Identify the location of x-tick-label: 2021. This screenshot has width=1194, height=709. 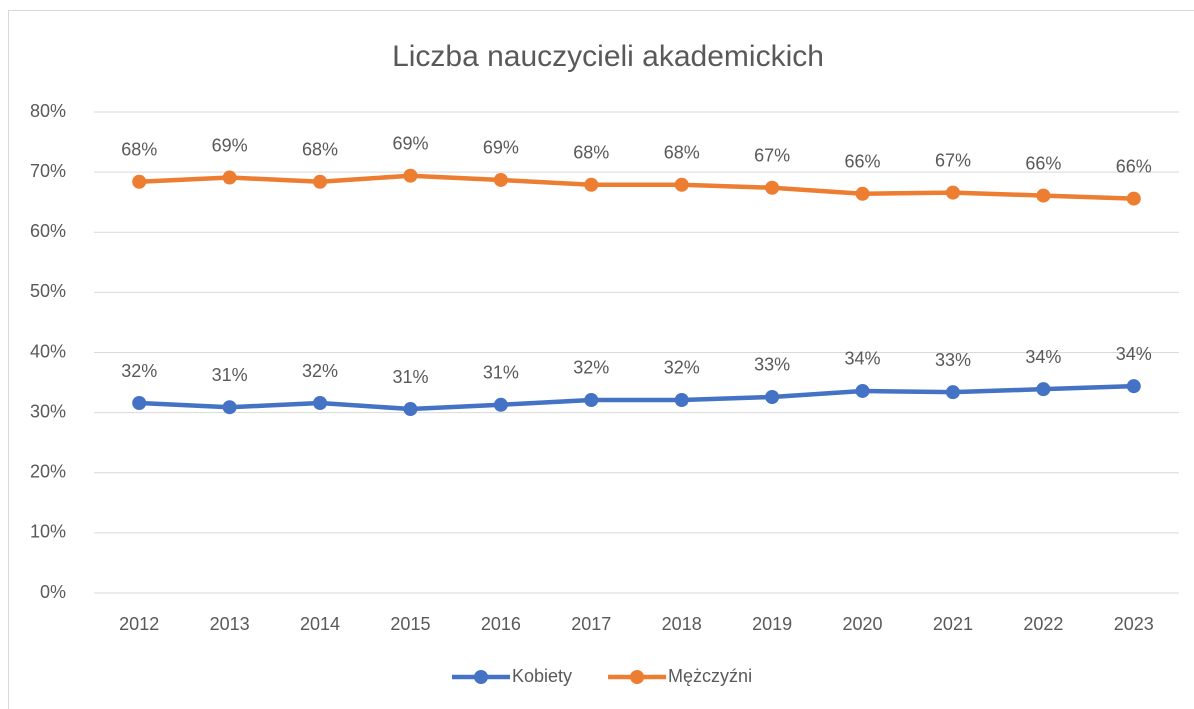
(953, 624).